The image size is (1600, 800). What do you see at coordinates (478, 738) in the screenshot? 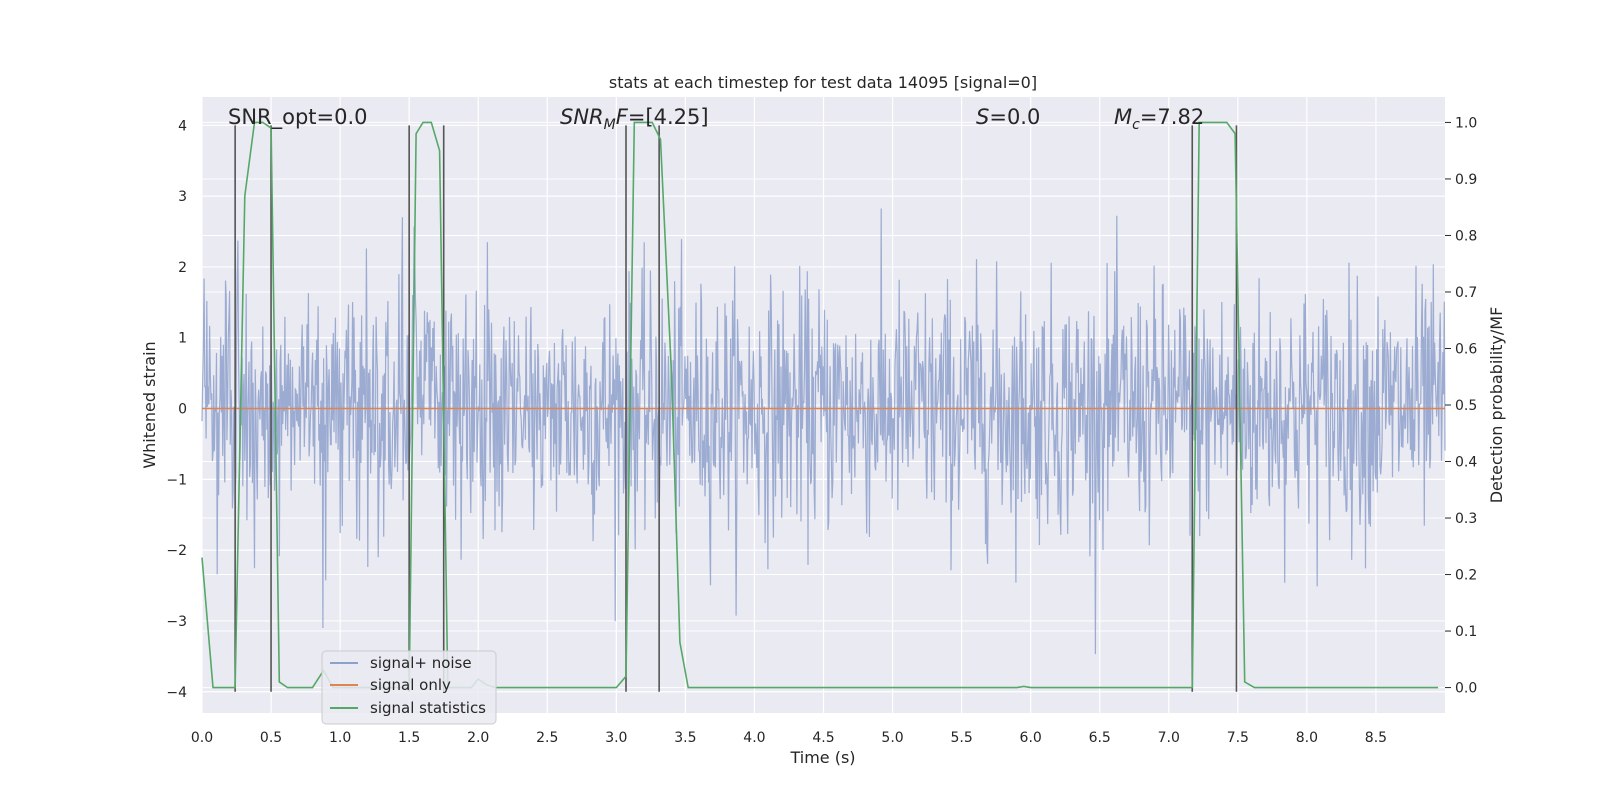
I see `x-tick-label: 2.0` at bounding box center [478, 738].